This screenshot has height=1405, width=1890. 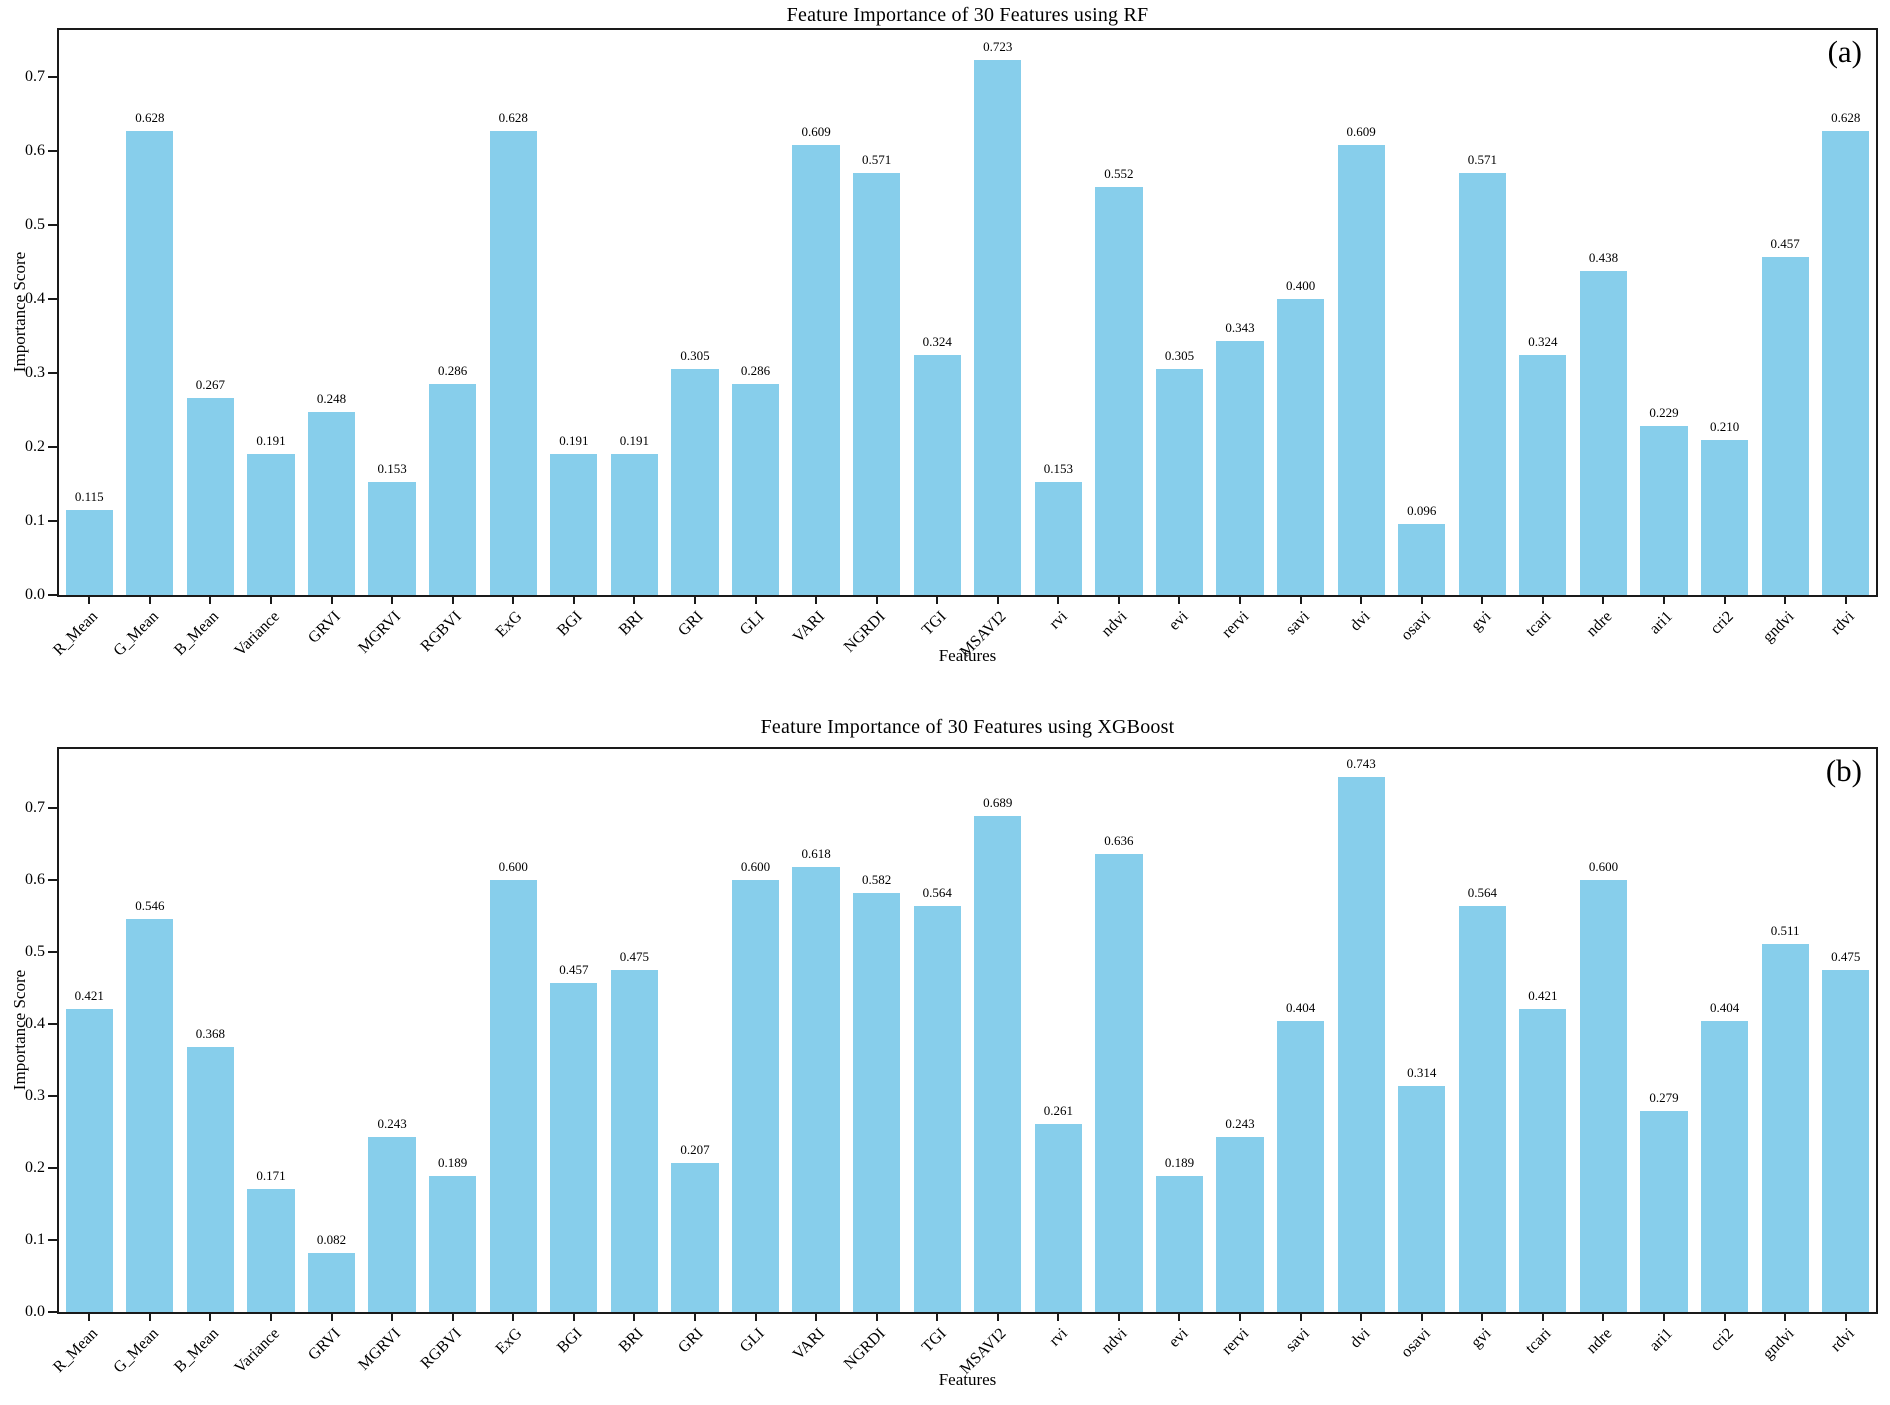 What do you see at coordinates (1785, 931) in the screenshot?
I see `bar-value-label: 0.511` at bounding box center [1785, 931].